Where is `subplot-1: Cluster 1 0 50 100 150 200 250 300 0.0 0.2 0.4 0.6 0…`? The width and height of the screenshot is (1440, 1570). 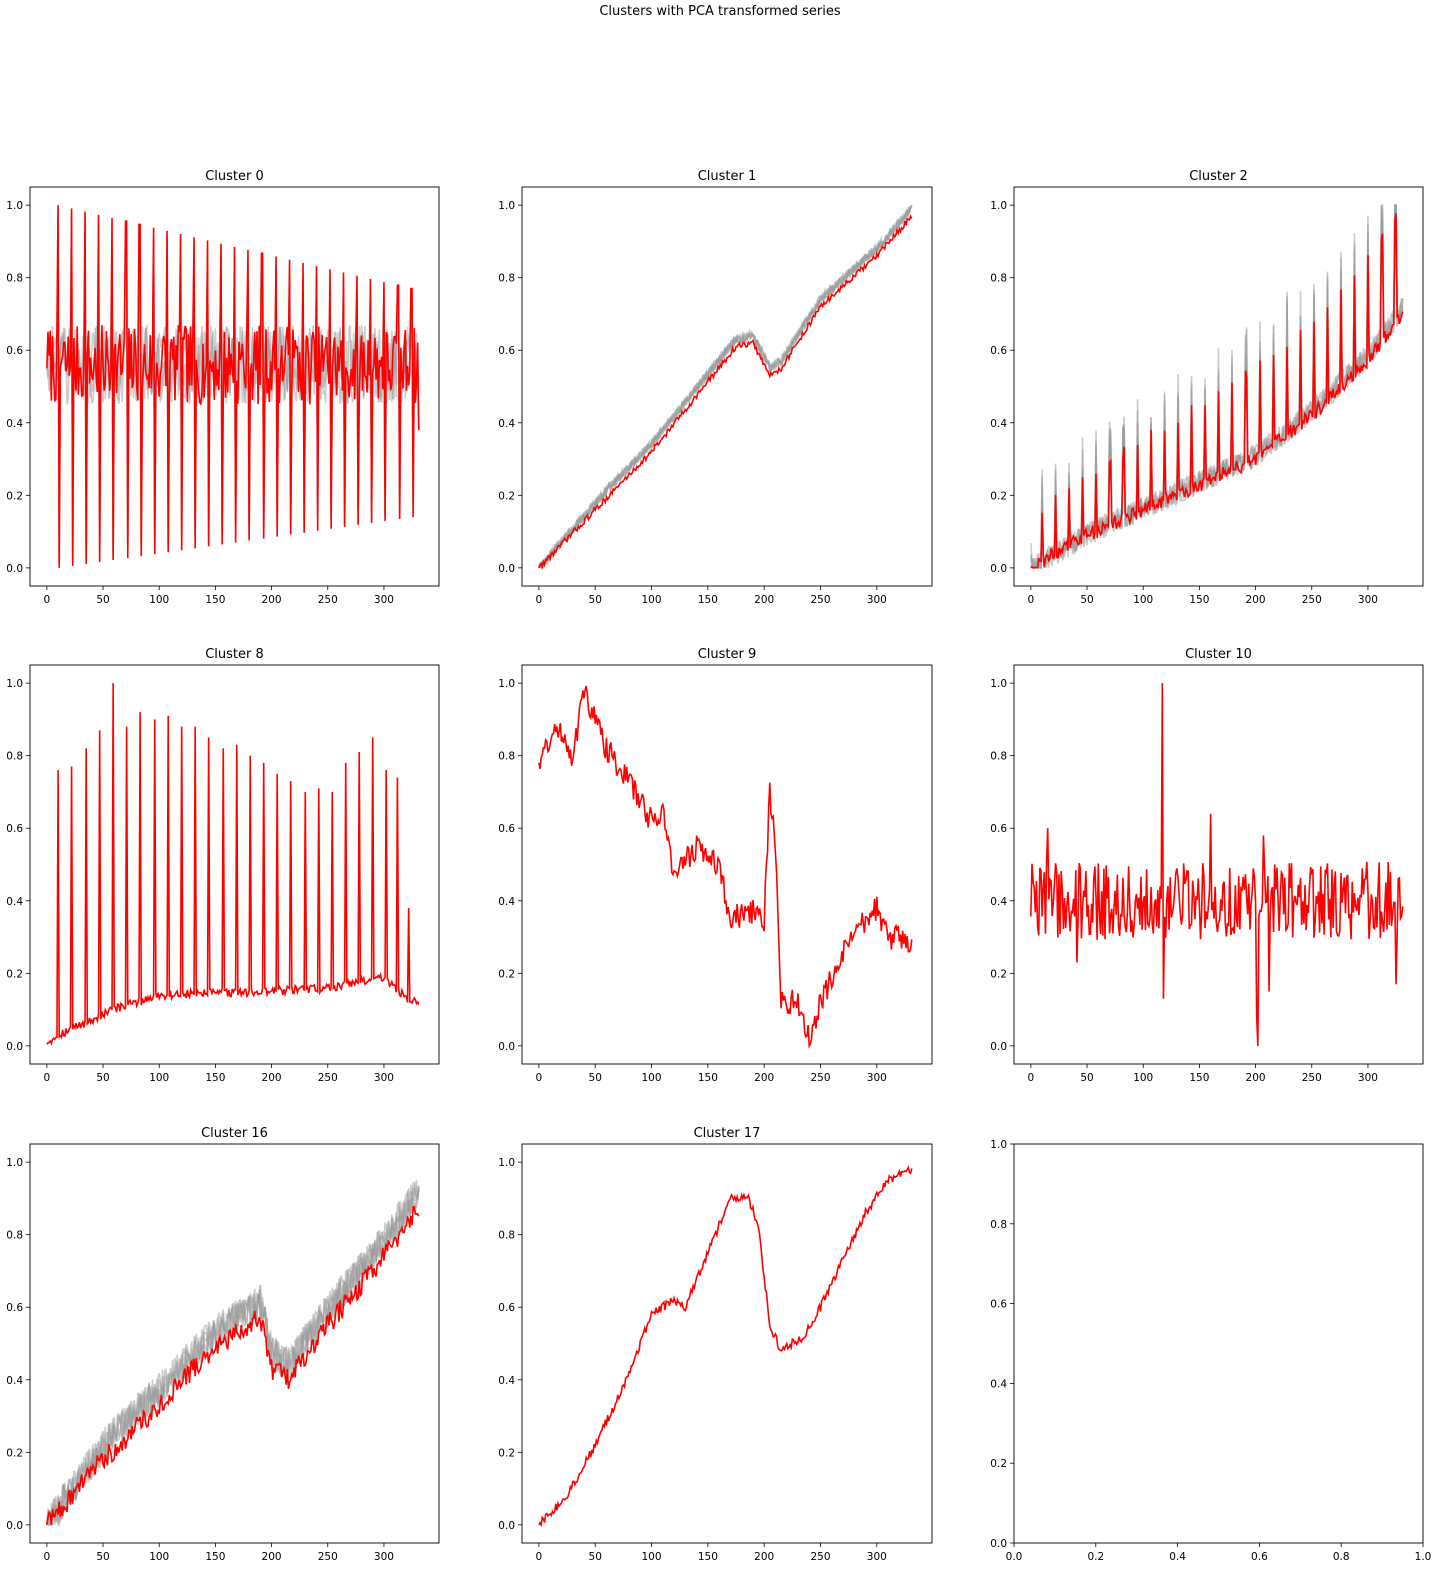
subplot-1: Cluster 1 0 50 100 150 200 250 300 0.0 0.2 0.4 0.6 0… is located at coordinates (715, 387).